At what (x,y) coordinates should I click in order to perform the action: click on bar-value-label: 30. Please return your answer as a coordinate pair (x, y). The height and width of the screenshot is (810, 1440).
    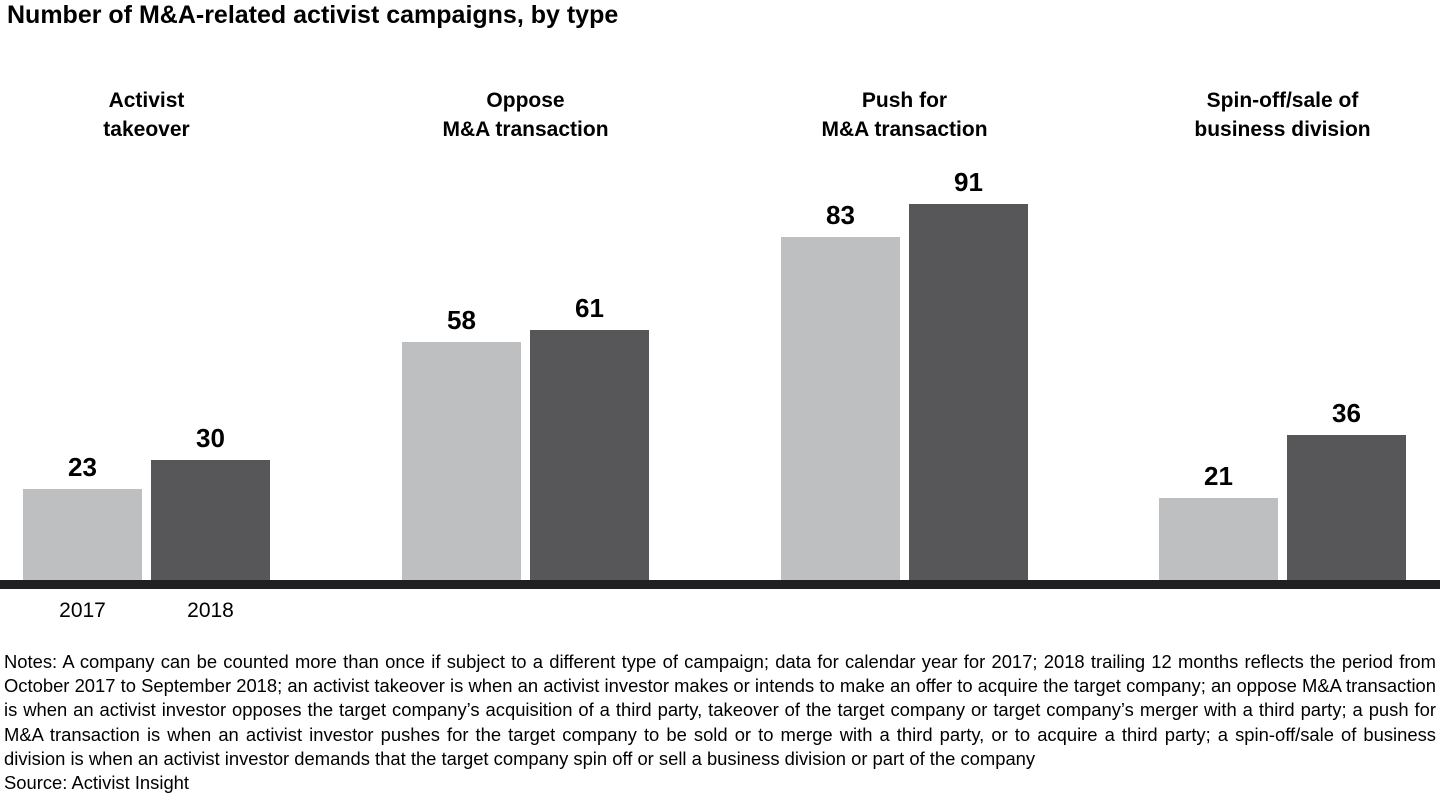
    Looking at the image, I should click on (210, 438).